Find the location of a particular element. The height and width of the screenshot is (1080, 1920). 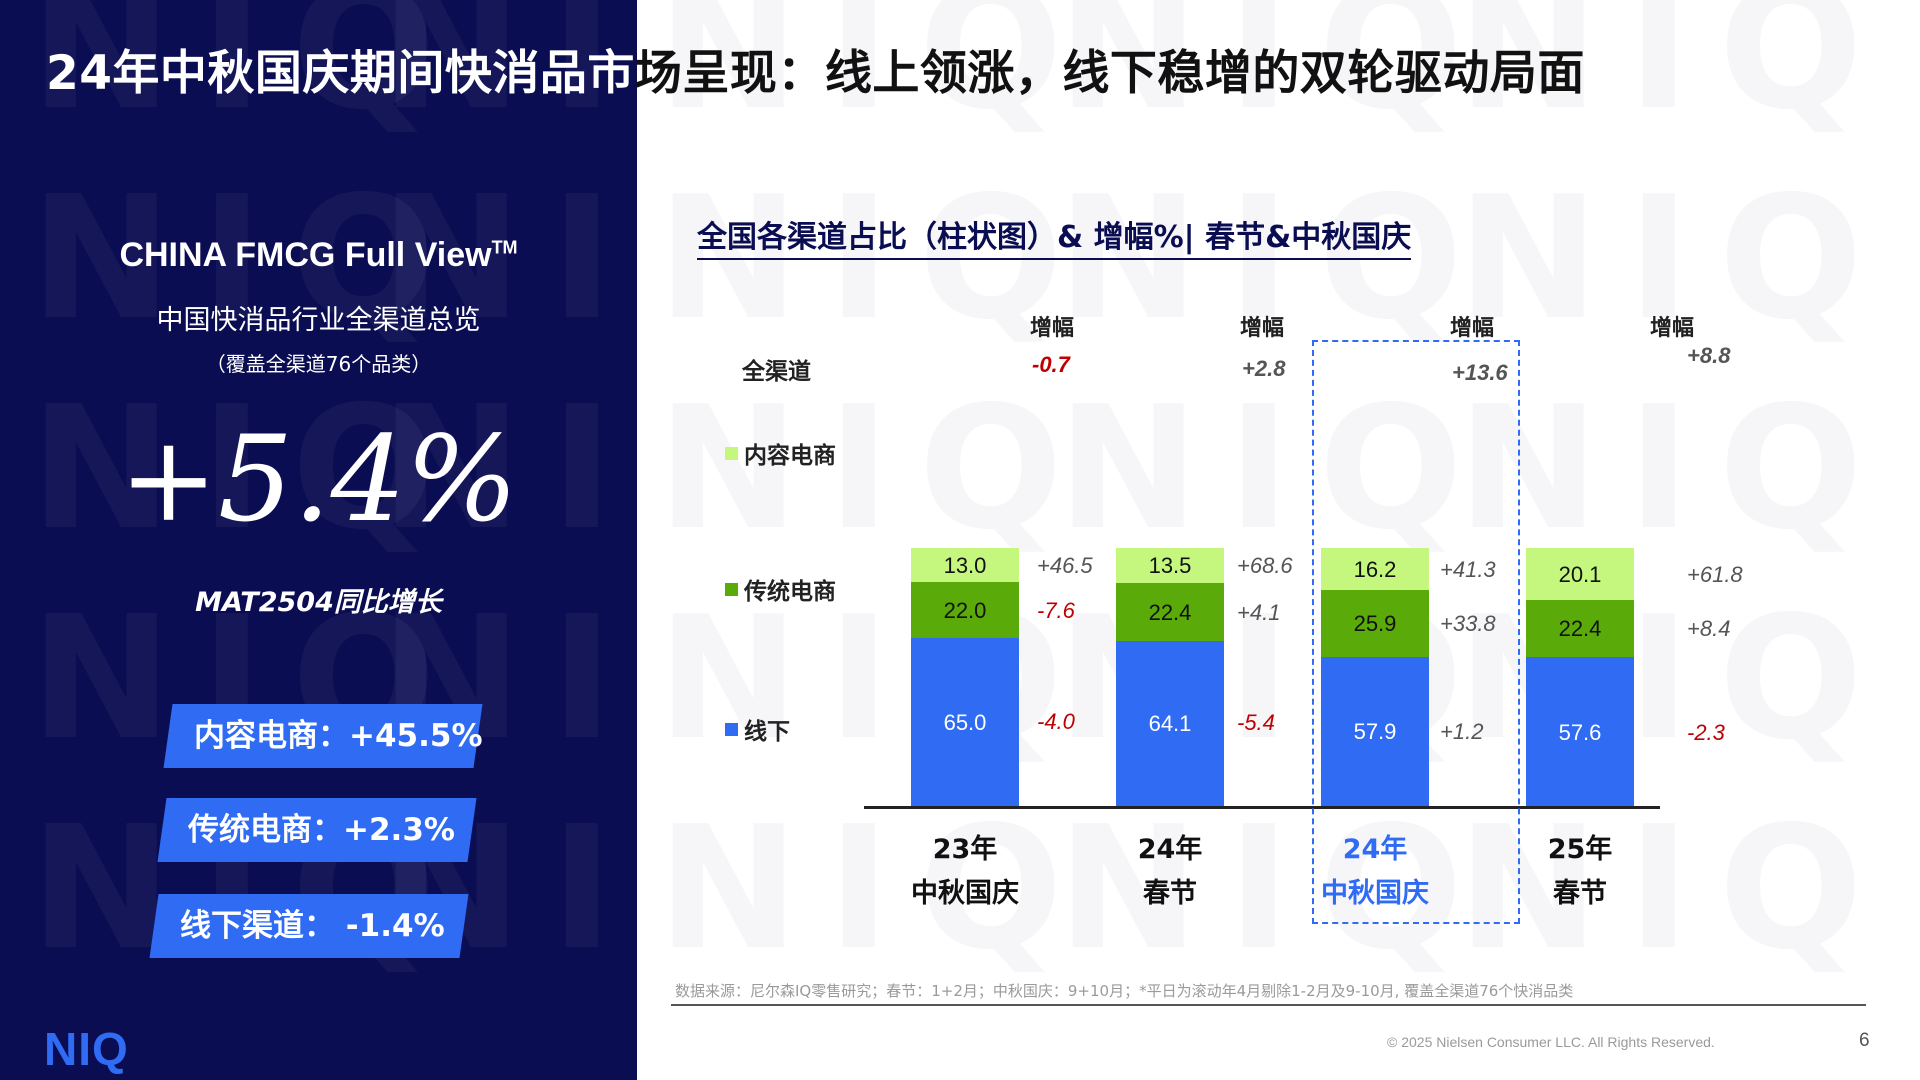

growth-label: -5.4 is located at coordinates (1256, 723).